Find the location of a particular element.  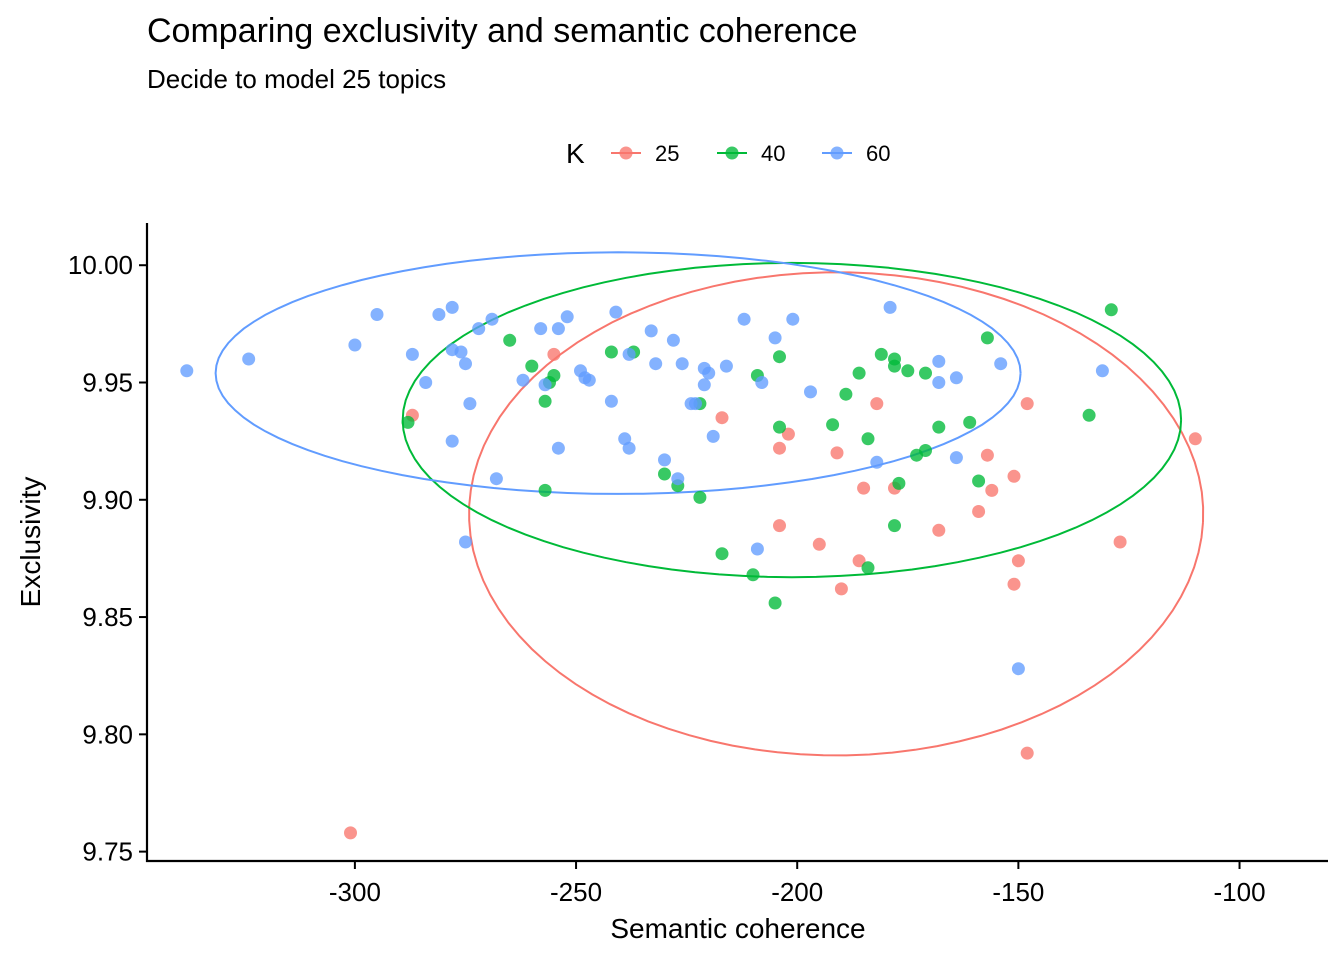

y-axis-title: Exclusivity is located at coordinates (30, 542).